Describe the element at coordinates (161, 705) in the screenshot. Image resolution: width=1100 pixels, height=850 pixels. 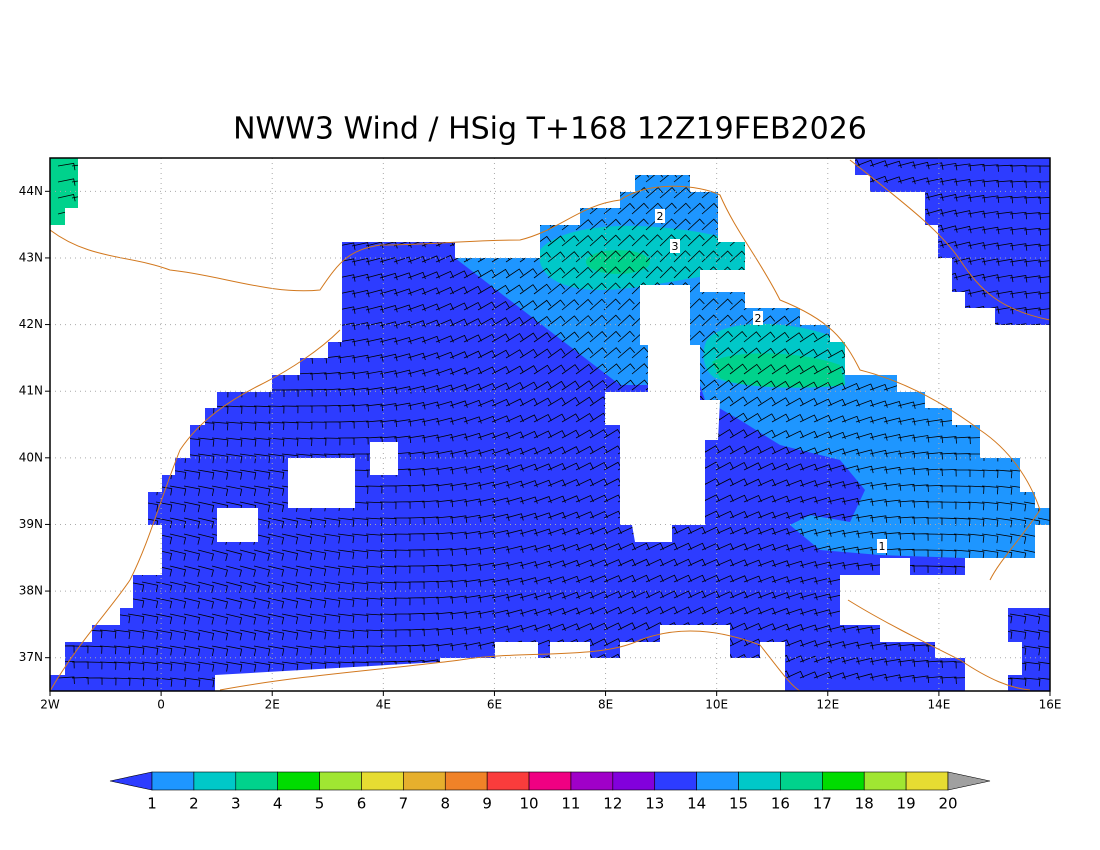
I see `x-tick-label: 0` at that location.